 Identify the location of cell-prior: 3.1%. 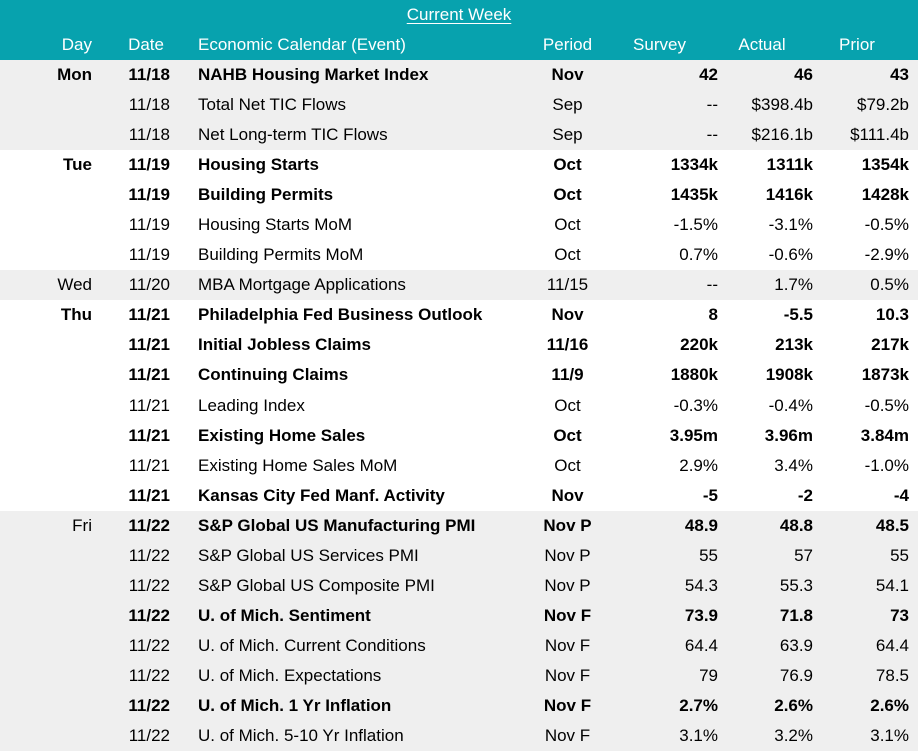
(889, 736).